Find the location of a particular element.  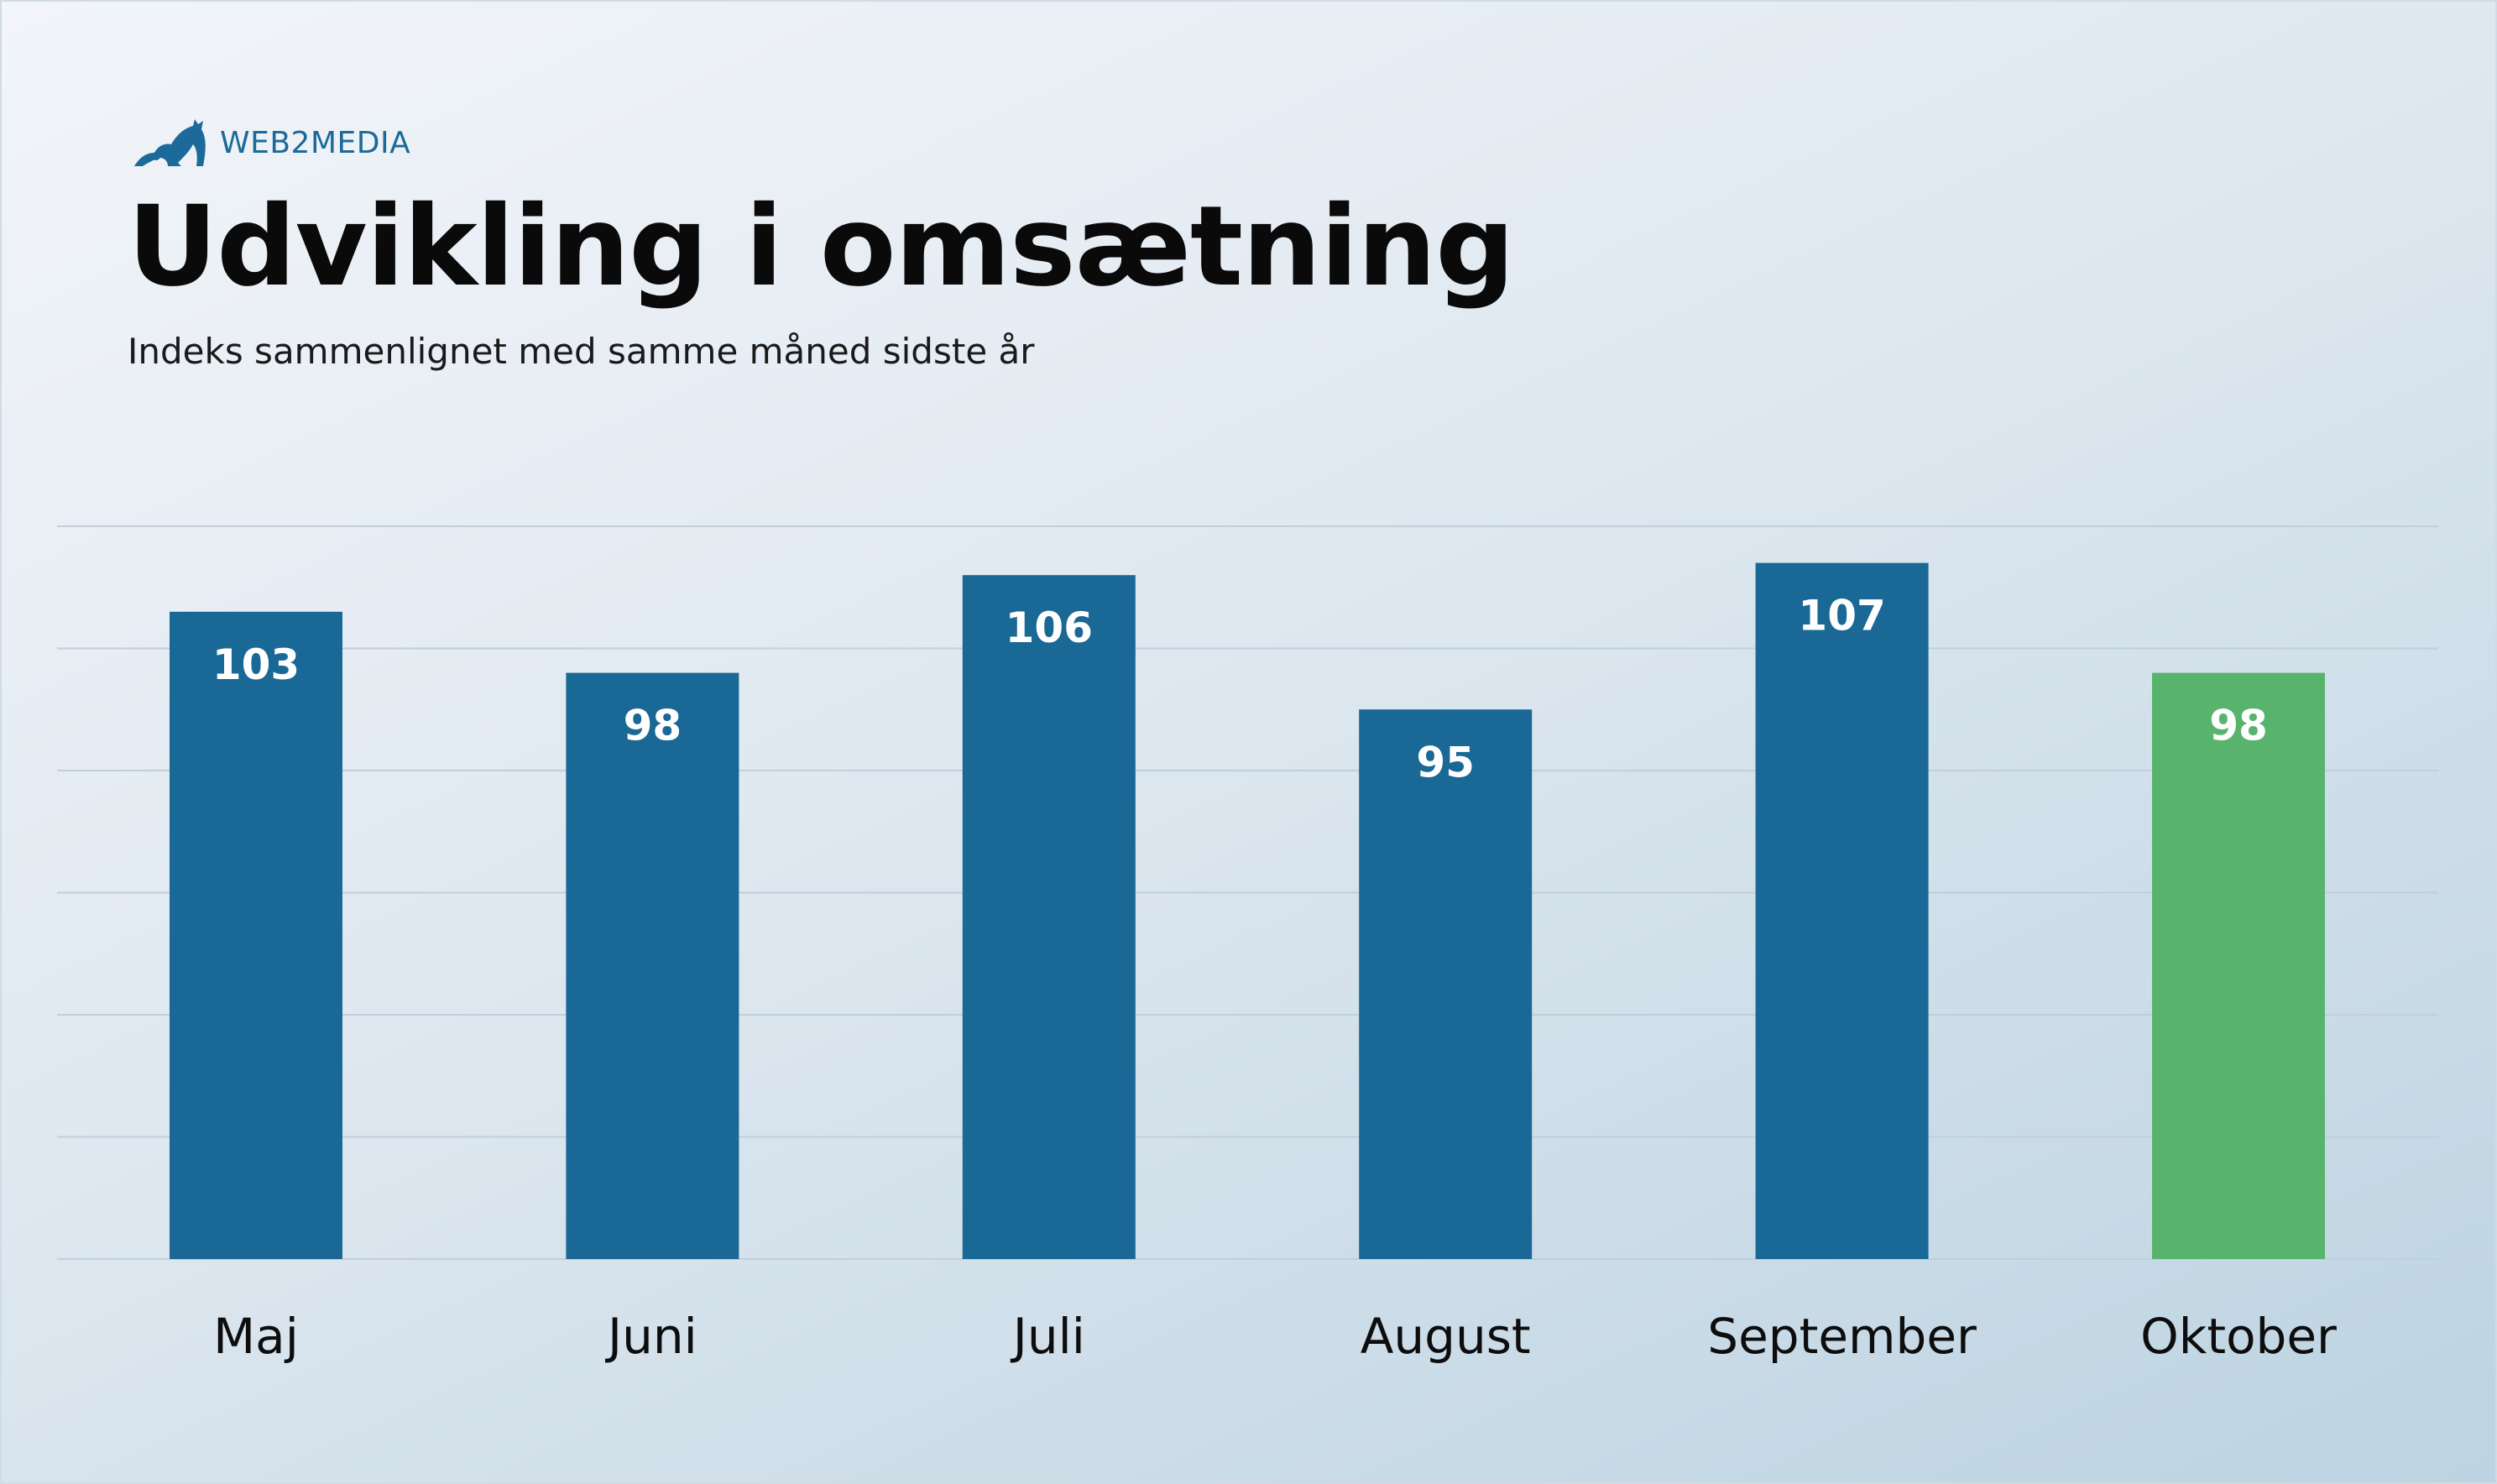

brand-name: WEB2MEDIA is located at coordinates (315, 143).